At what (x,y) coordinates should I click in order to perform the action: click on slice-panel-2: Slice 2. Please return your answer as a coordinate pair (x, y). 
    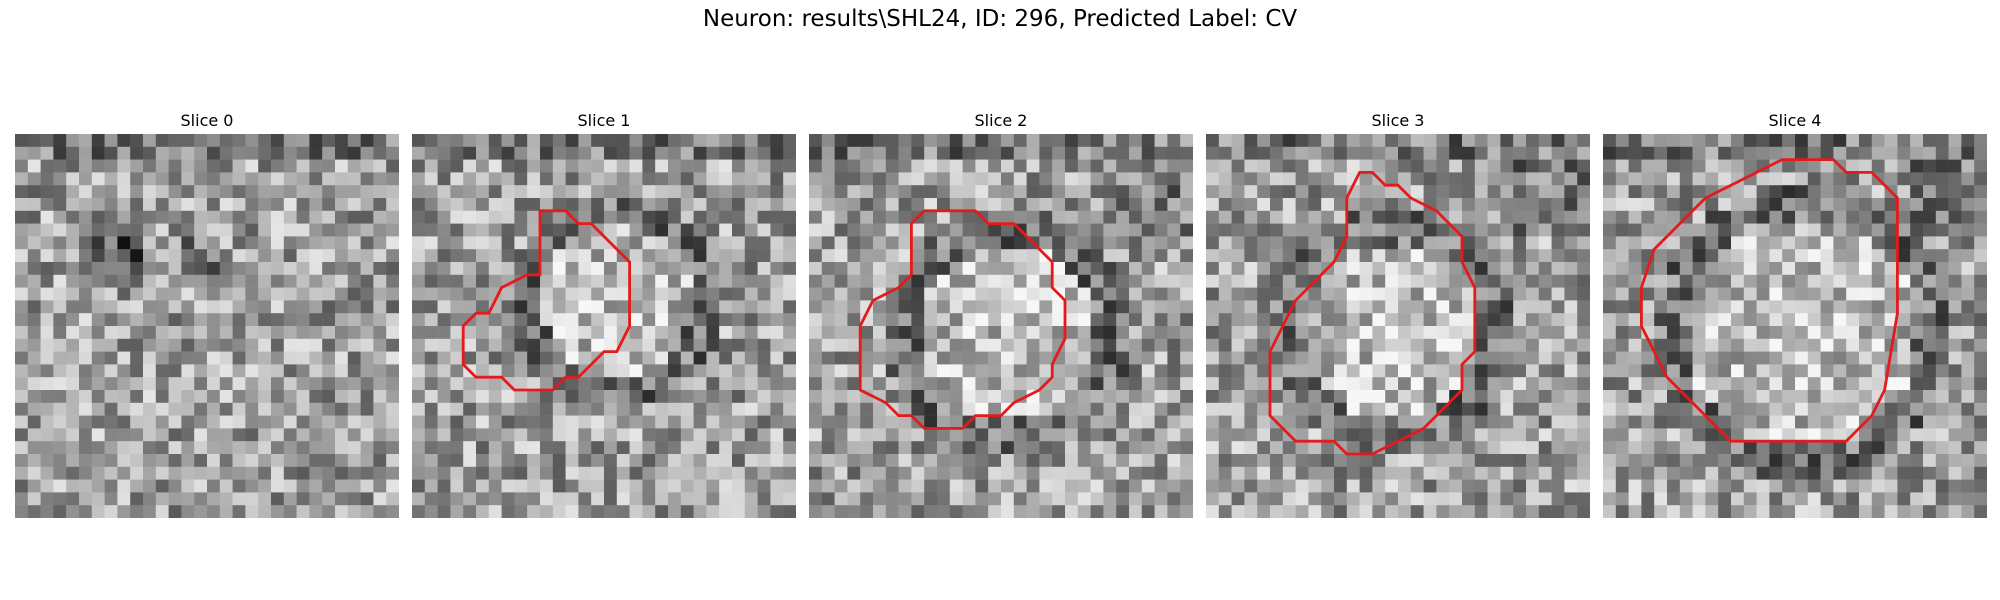
    Looking at the image, I should click on (1001, 314).